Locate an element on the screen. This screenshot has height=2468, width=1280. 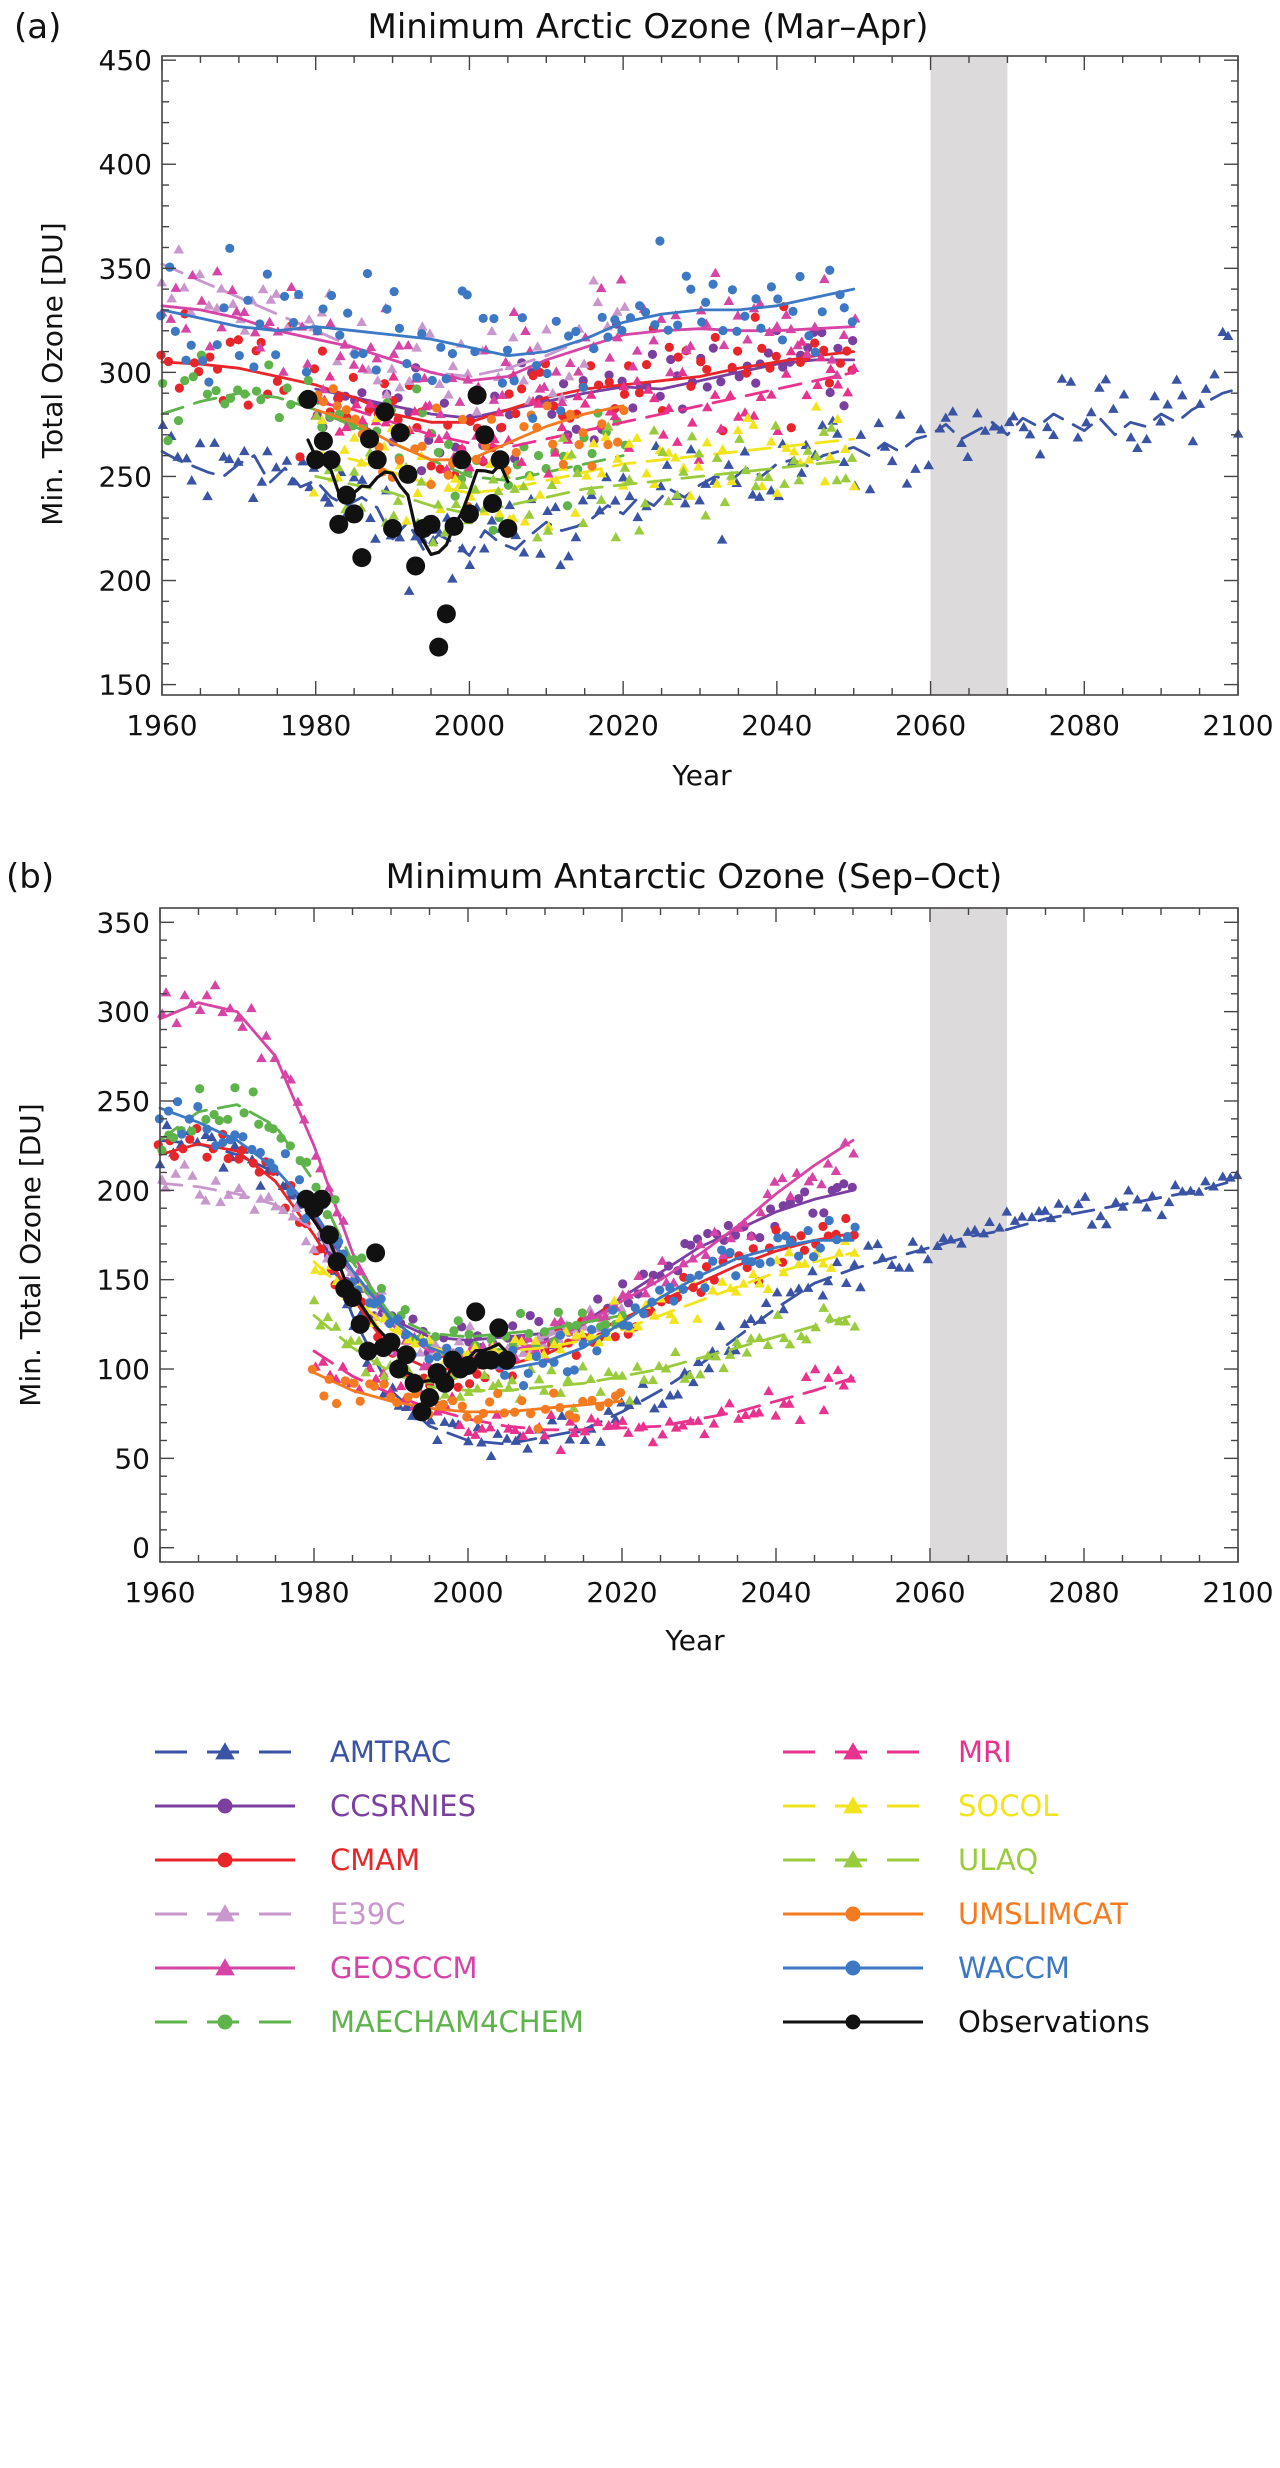
y-tick-label: 200 is located at coordinates (123, 1190).